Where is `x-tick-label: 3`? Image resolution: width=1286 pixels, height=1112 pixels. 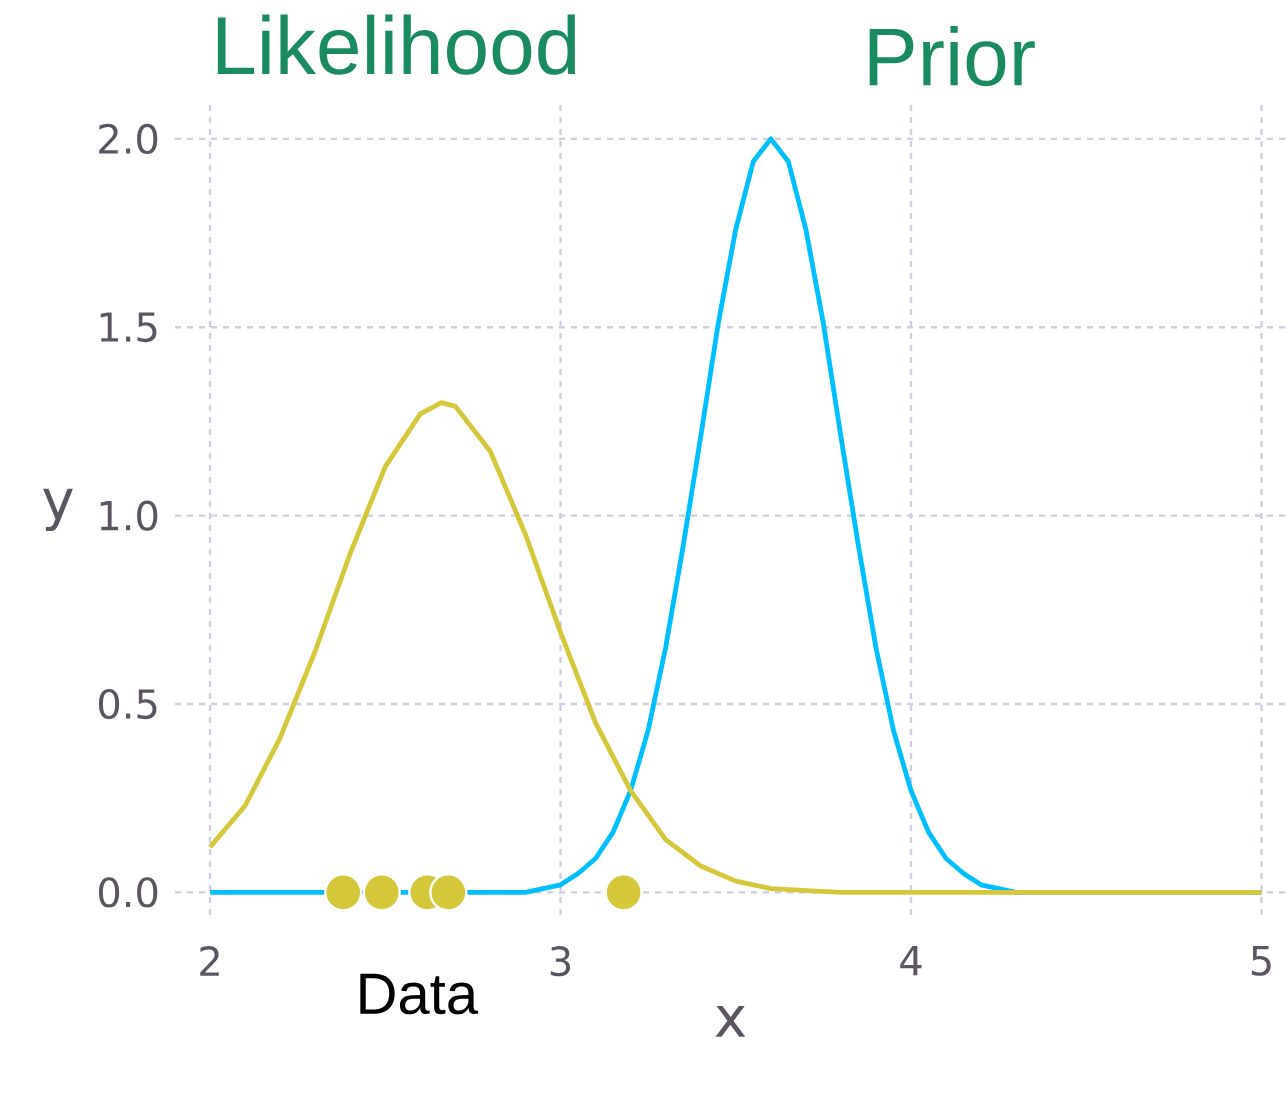 x-tick-label: 3 is located at coordinates (560, 961).